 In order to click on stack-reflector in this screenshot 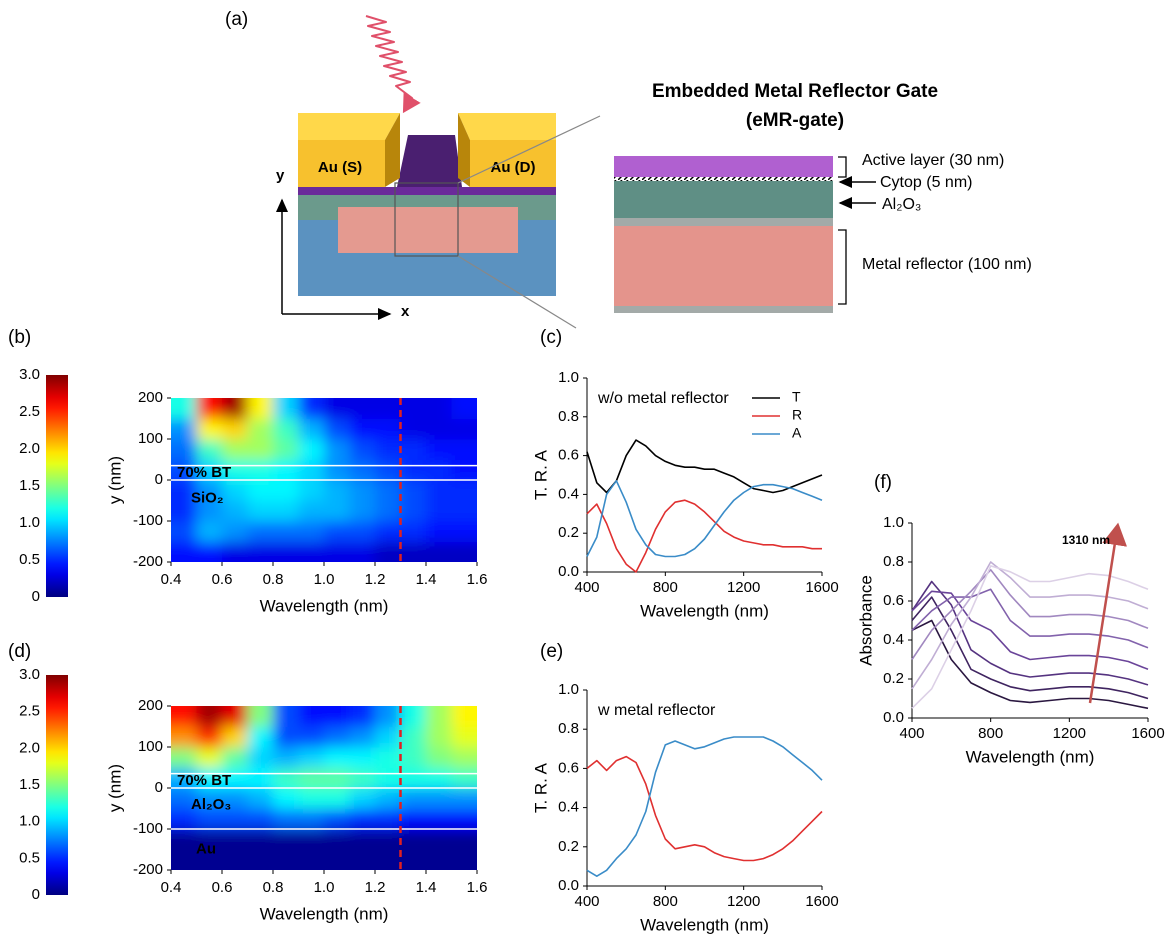, I will do `click(723, 266)`.